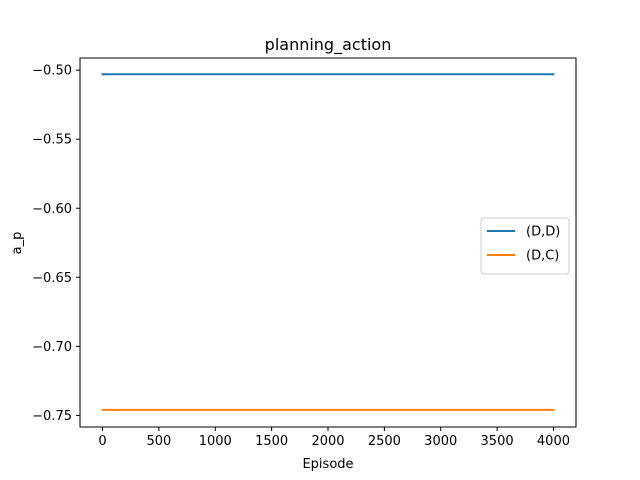 This screenshot has height=480, width=640. I want to click on x-tick-label: 1000, so click(215, 441).